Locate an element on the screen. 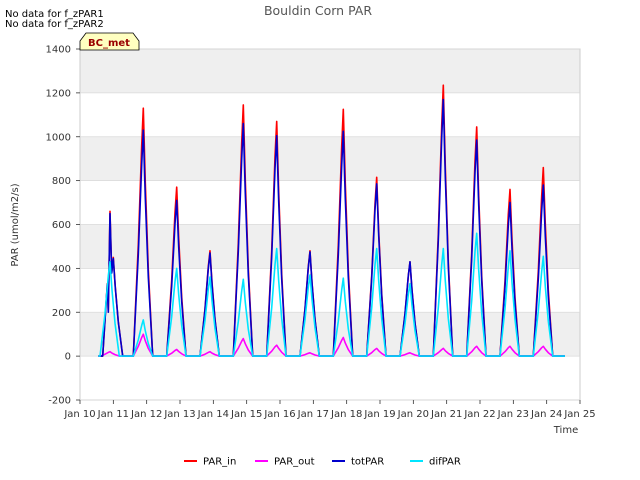 The height and width of the screenshot is (480, 640). x-tick-label: Jan 18 is located at coordinates (346, 414).